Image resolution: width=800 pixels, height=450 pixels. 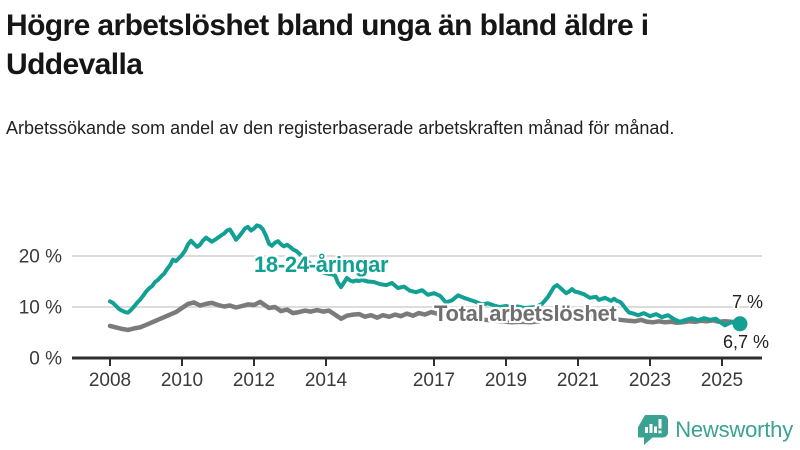 I want to click on x-axis-tick-label: 2014, so click(x=326, y=380).